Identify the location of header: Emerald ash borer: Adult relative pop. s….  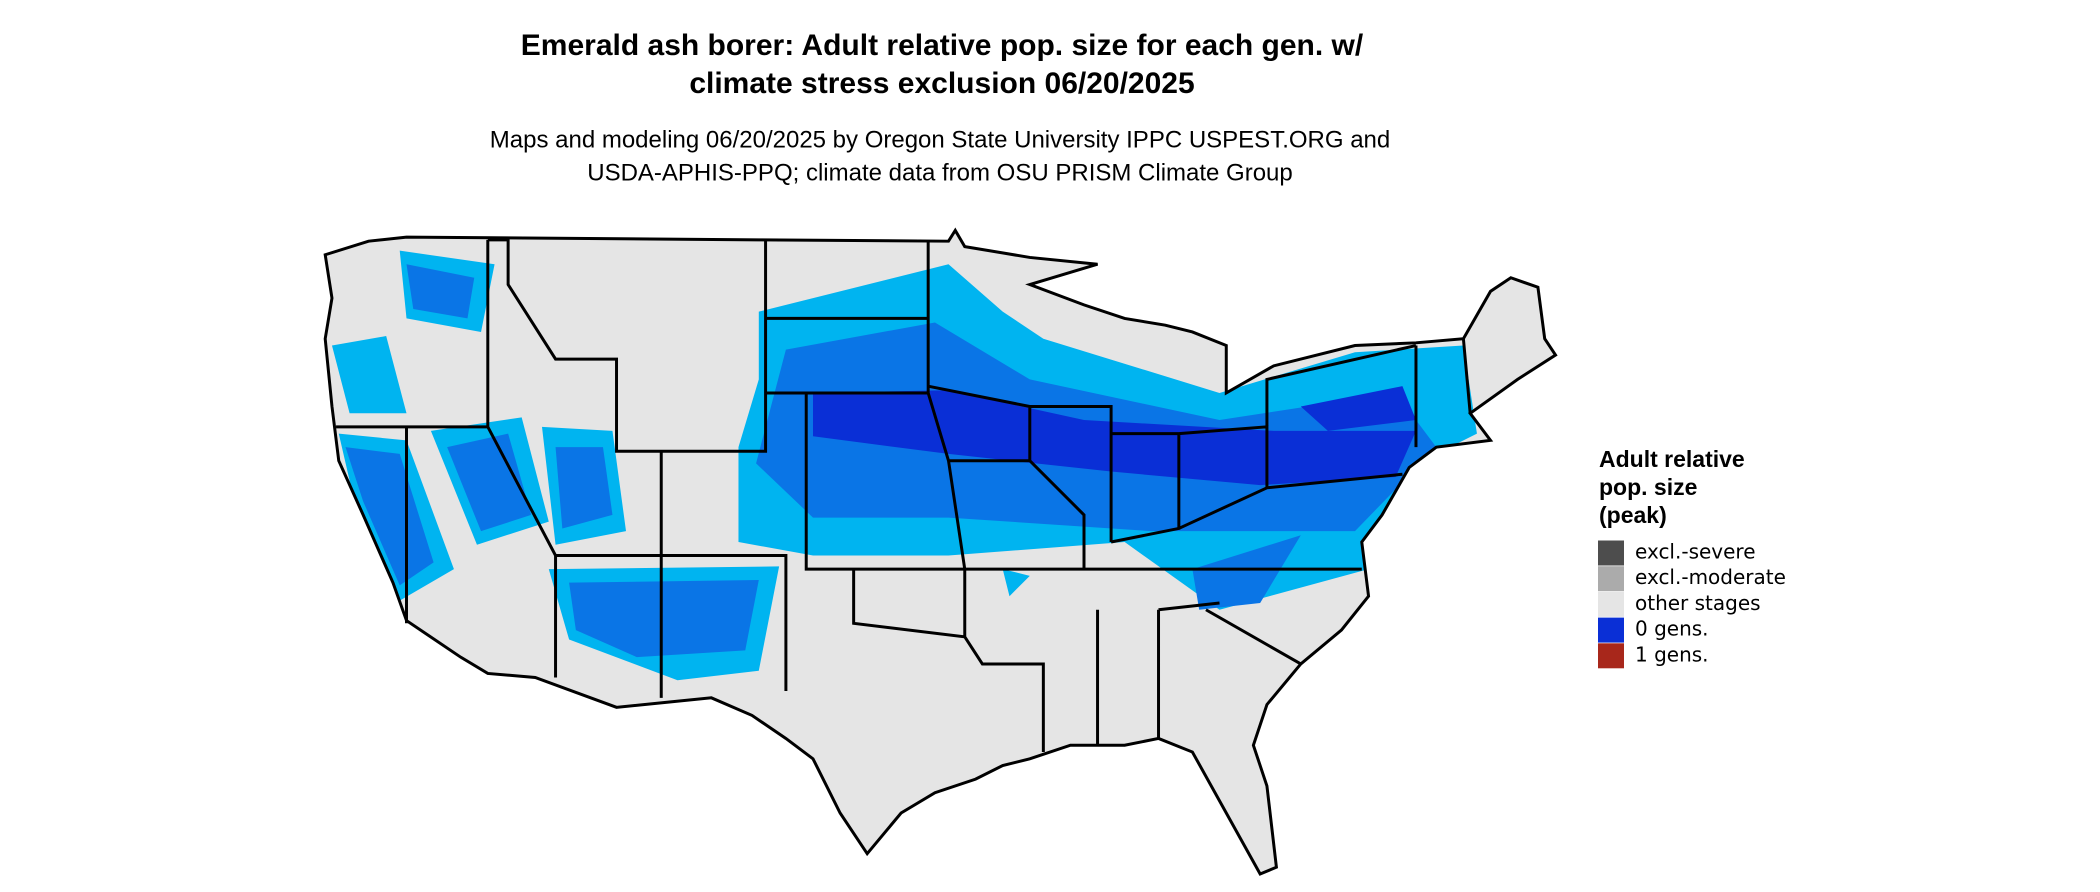
(940, 107).